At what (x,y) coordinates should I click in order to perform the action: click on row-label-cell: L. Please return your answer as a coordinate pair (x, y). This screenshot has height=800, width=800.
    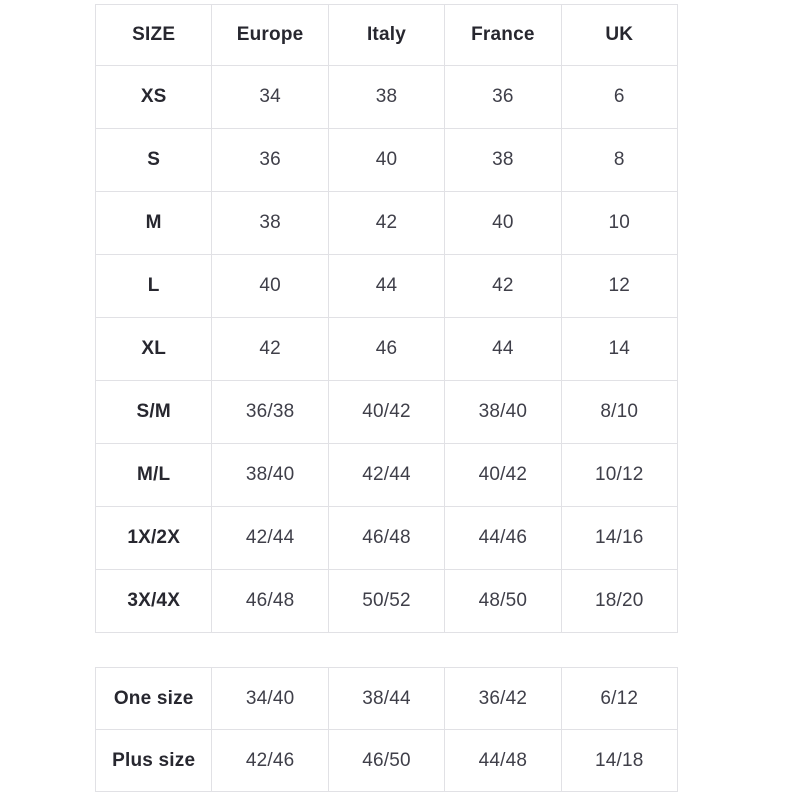
    Looking at the image, I should click on (153, 286).